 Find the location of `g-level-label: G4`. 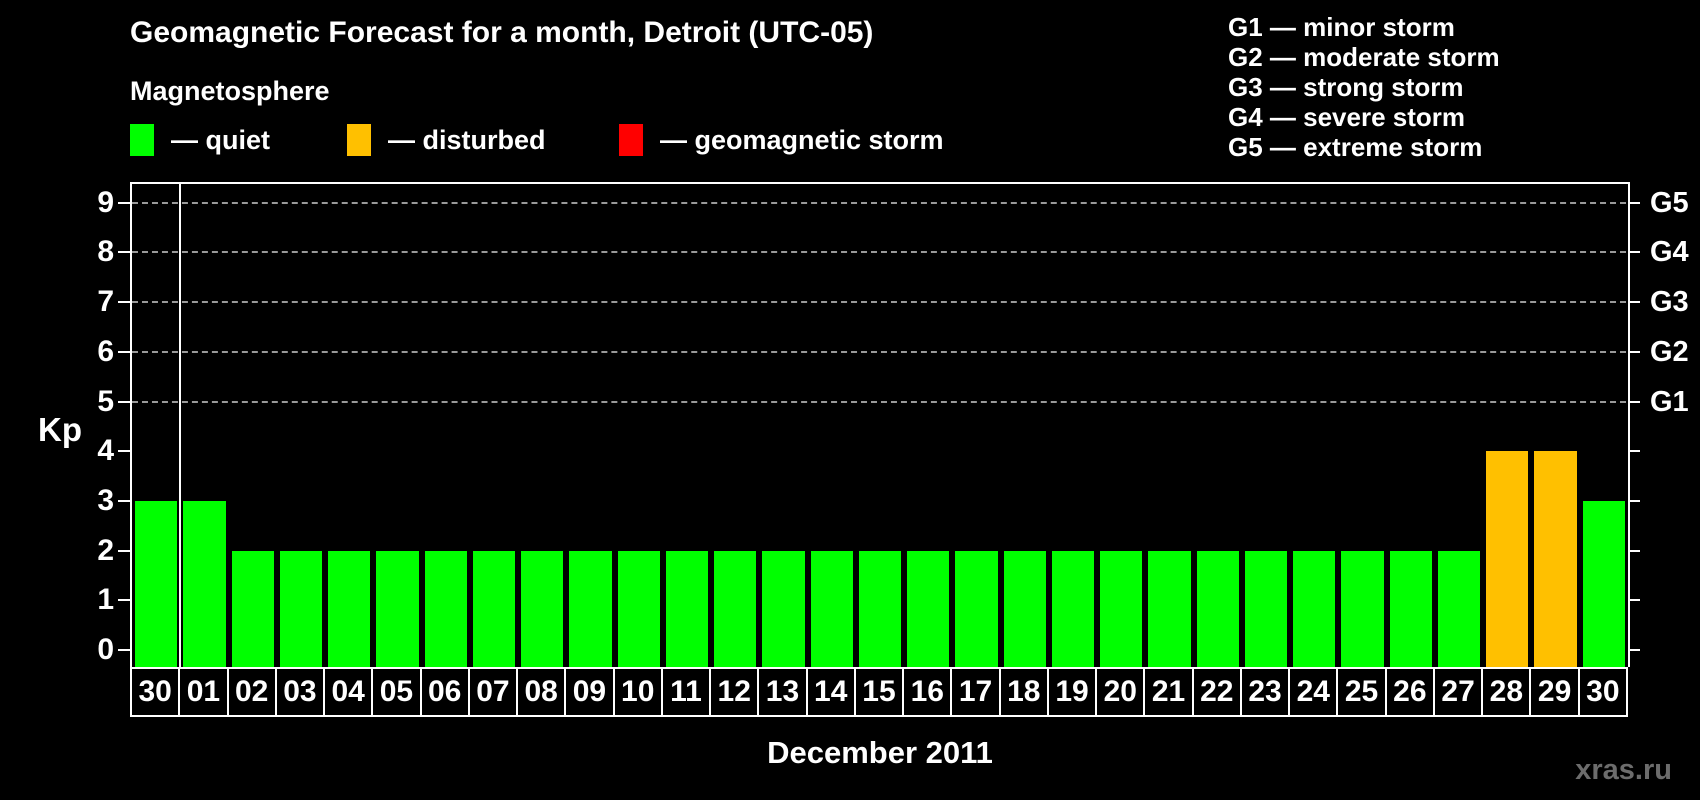

g-level-label: G4 is located at coordinates (1669, 252).